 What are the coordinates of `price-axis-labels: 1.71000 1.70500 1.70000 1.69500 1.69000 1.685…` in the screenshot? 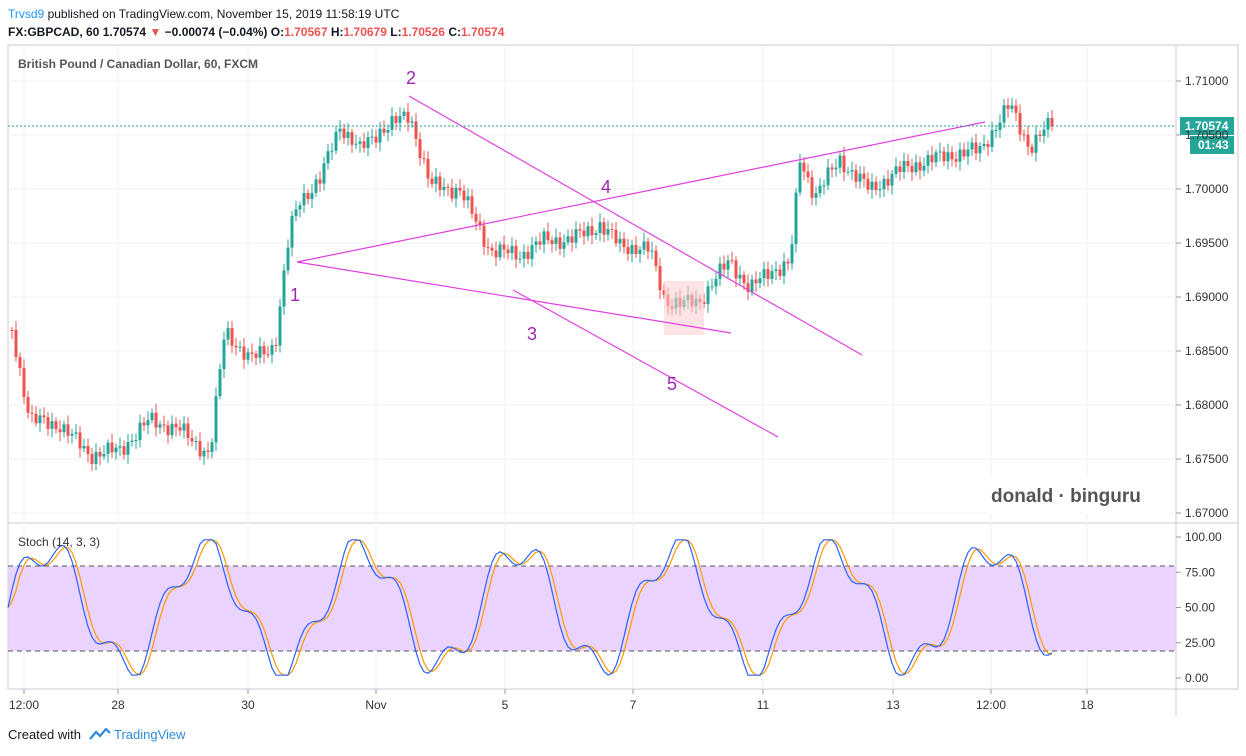 It's located at (1202, 297).